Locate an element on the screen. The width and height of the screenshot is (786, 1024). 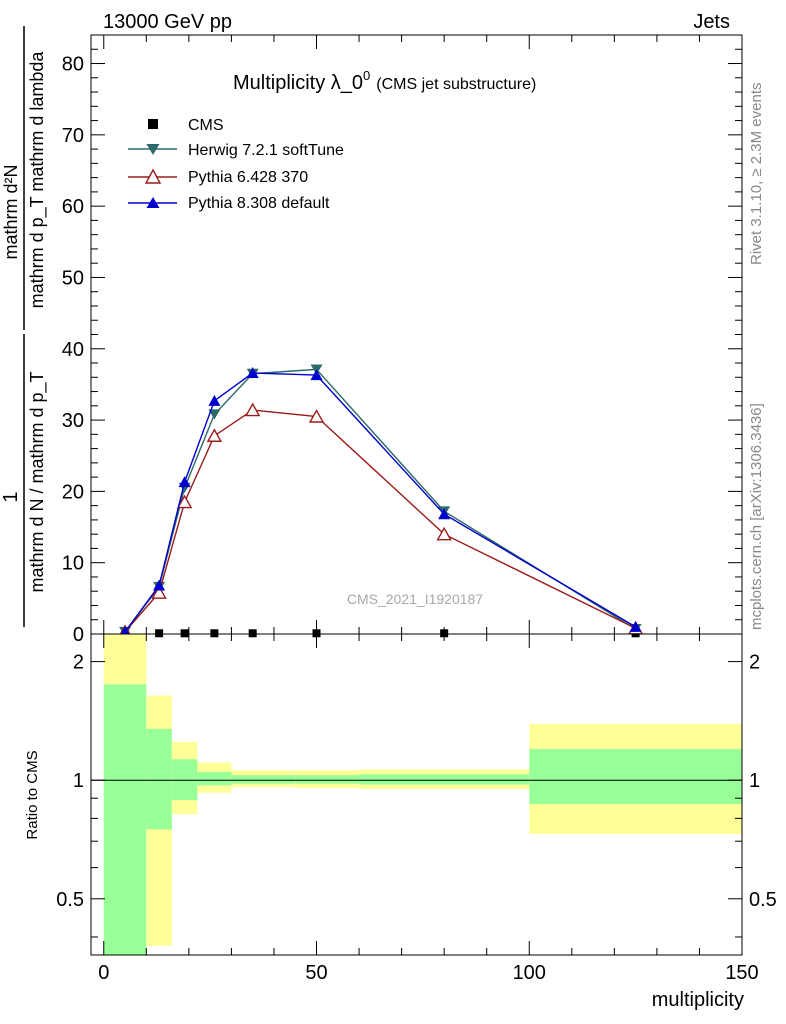
rivet-label: Rivet 3.1.10, ≥ 2.3M events is located at coordinates (756, 174).